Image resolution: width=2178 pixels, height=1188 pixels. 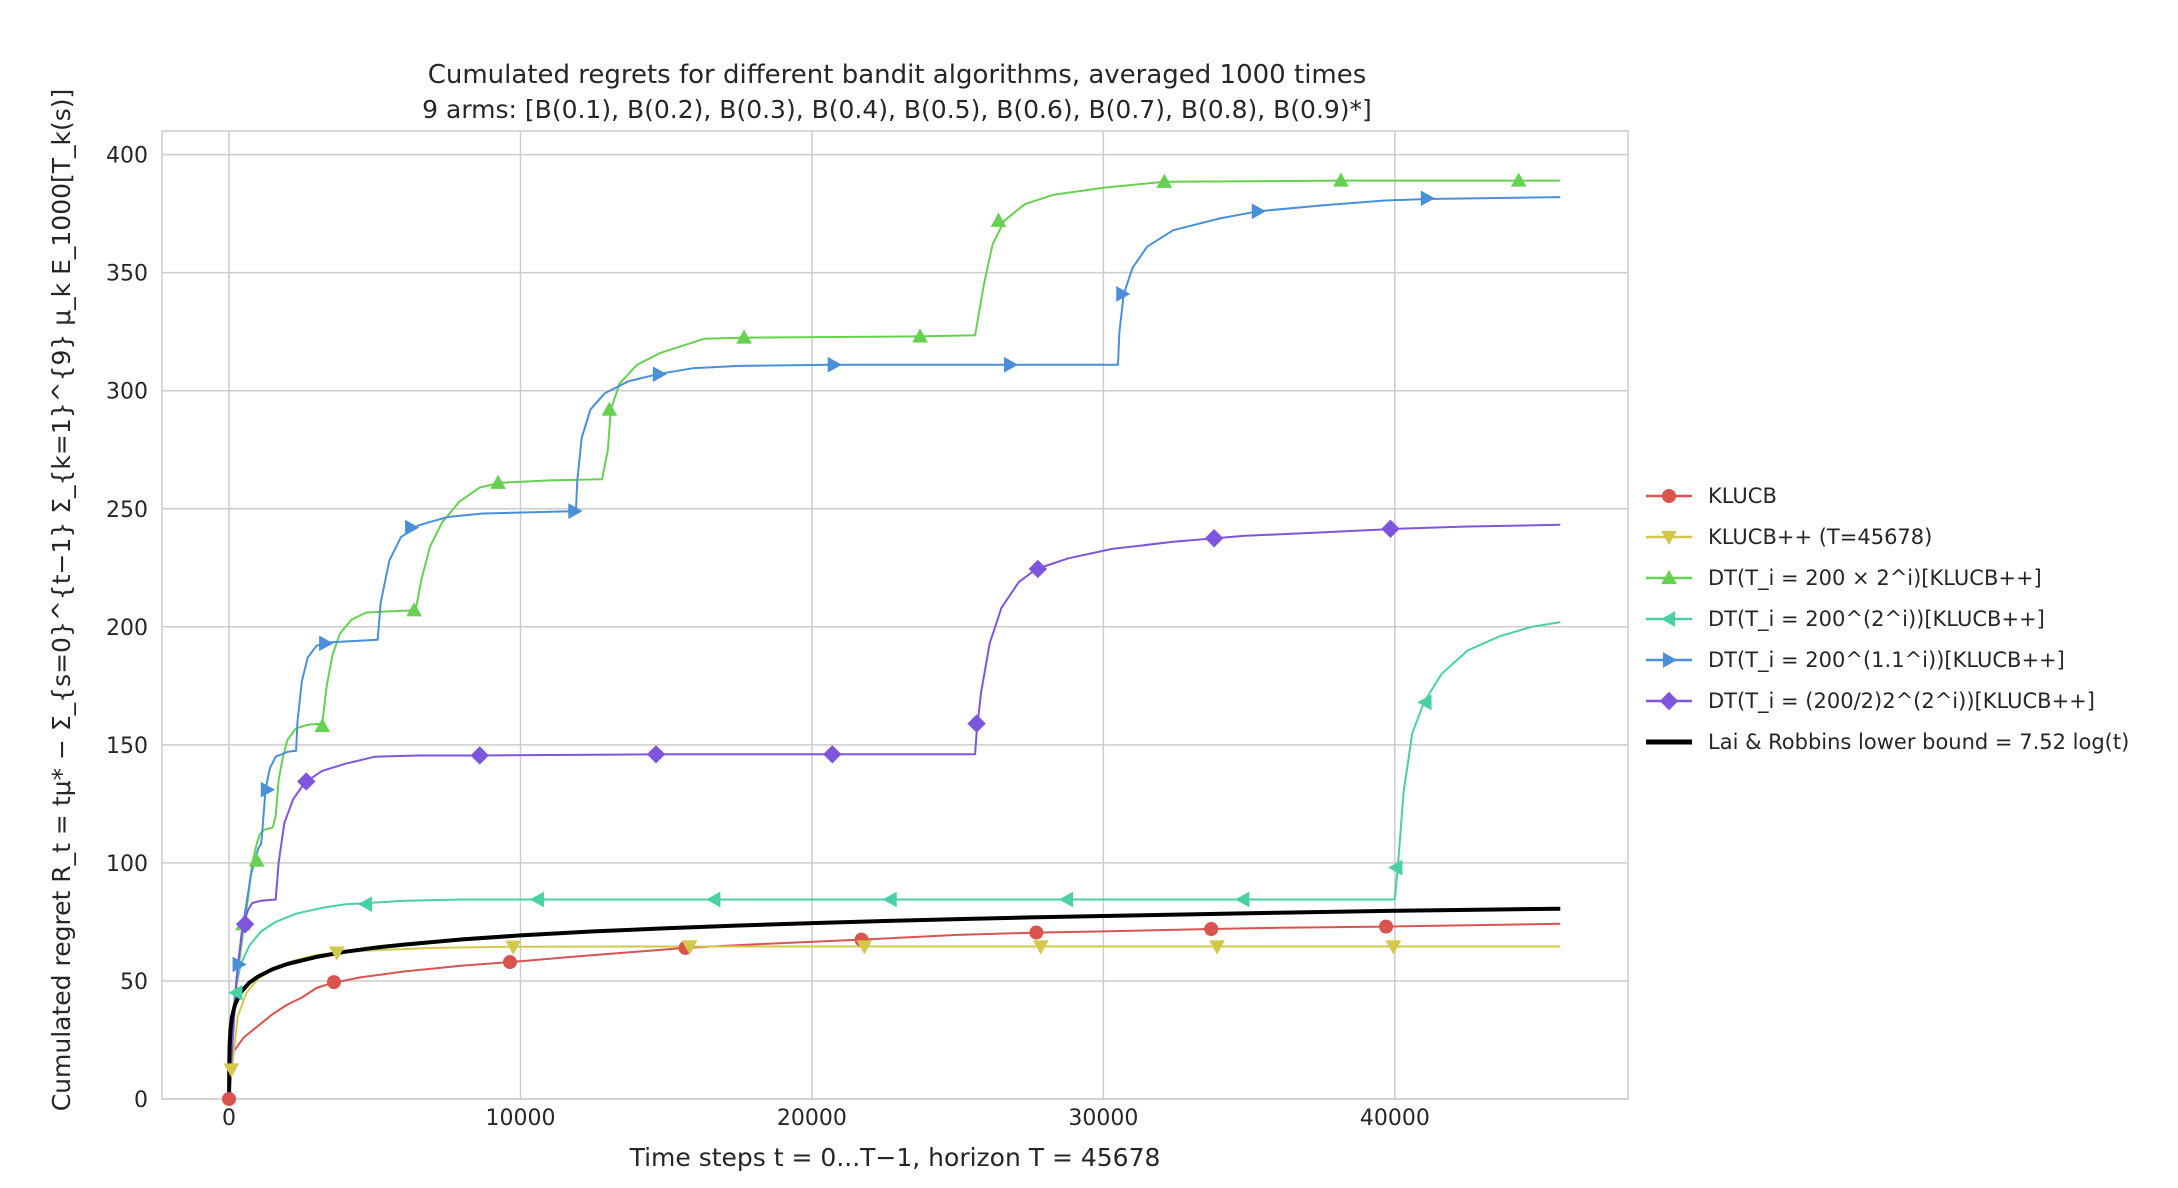 I want to click on legend-entry-lai-robbins-lower-bound-7-52-log-t: Lai & Robbins lower bound = 7.52 log(t), so click(x=1887, y=742).